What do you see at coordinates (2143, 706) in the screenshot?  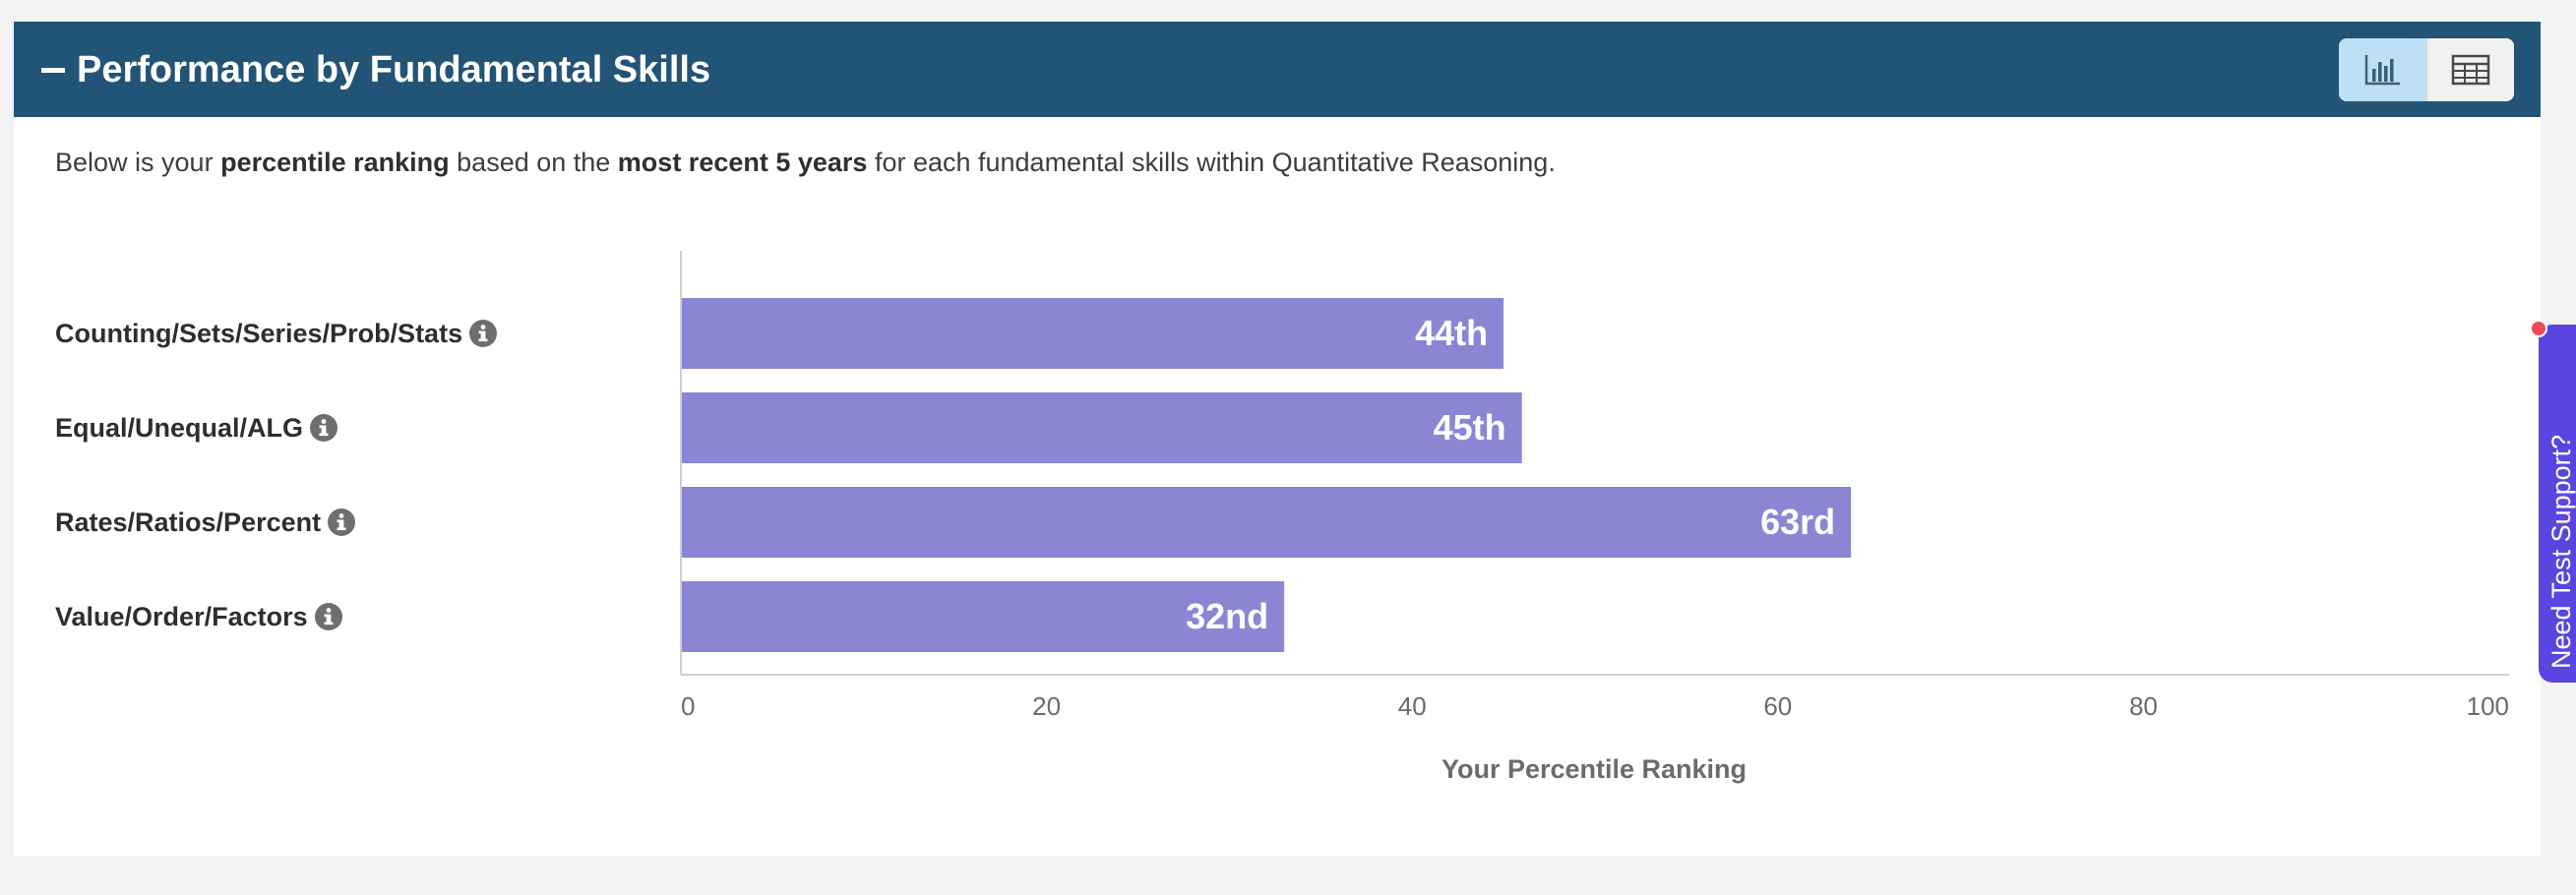 I see `x-tick-label: 80` at bounding box center [2143, 706].